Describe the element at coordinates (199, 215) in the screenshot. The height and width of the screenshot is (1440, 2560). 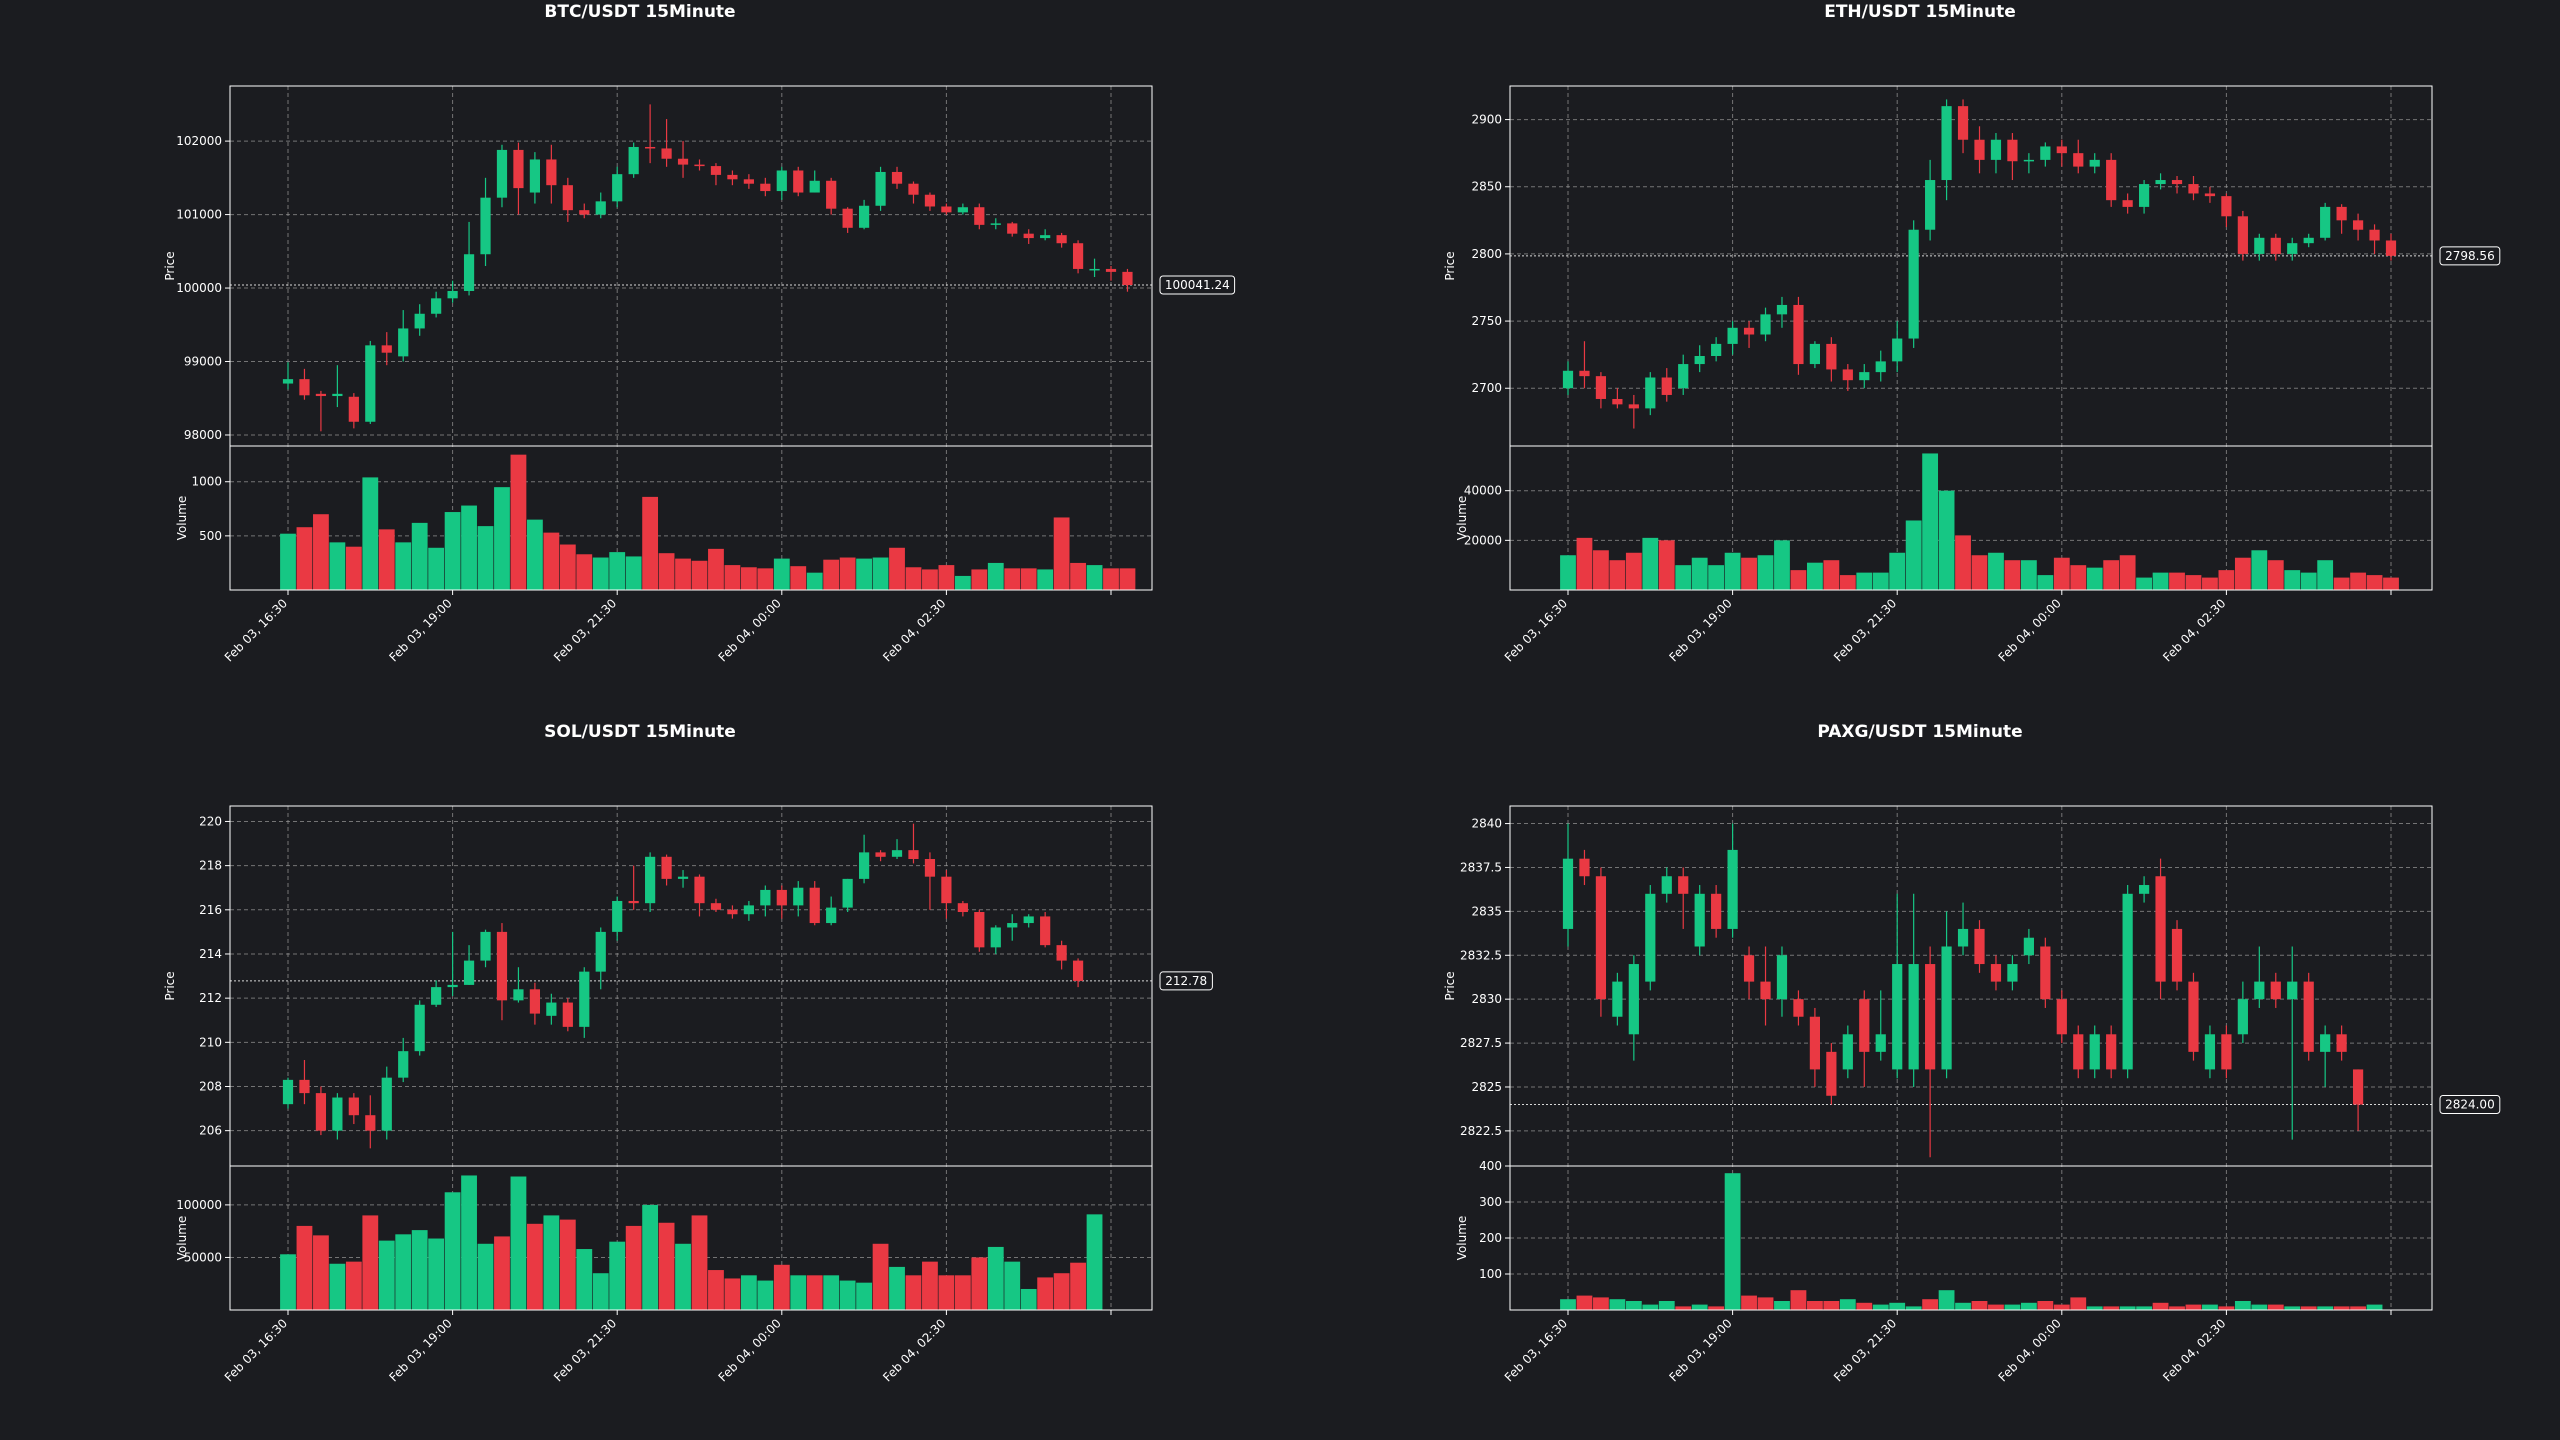
I see `price-tick-label: 101000` at that location.